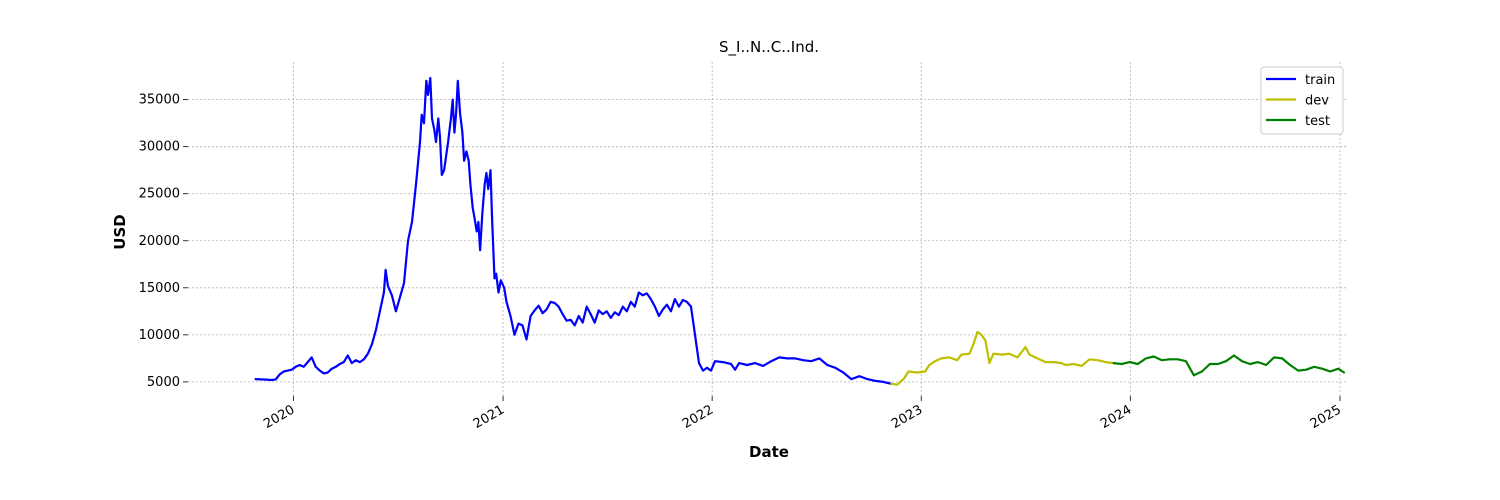 The height and width of the screenshot is (500, 1500). Describe the element at coordinates (1326, 417) in the screenshot. I see `x-tick-label: 2025` at that location.